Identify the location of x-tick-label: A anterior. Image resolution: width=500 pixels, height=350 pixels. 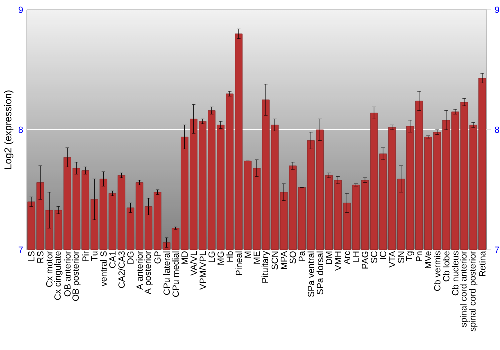
(140, 270).